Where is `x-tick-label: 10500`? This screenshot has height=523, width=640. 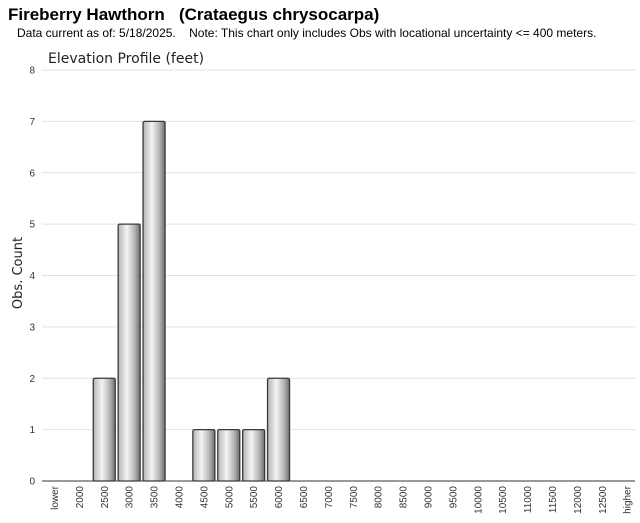 x-tick-label: 10500 is located at coordinates (503, 500).